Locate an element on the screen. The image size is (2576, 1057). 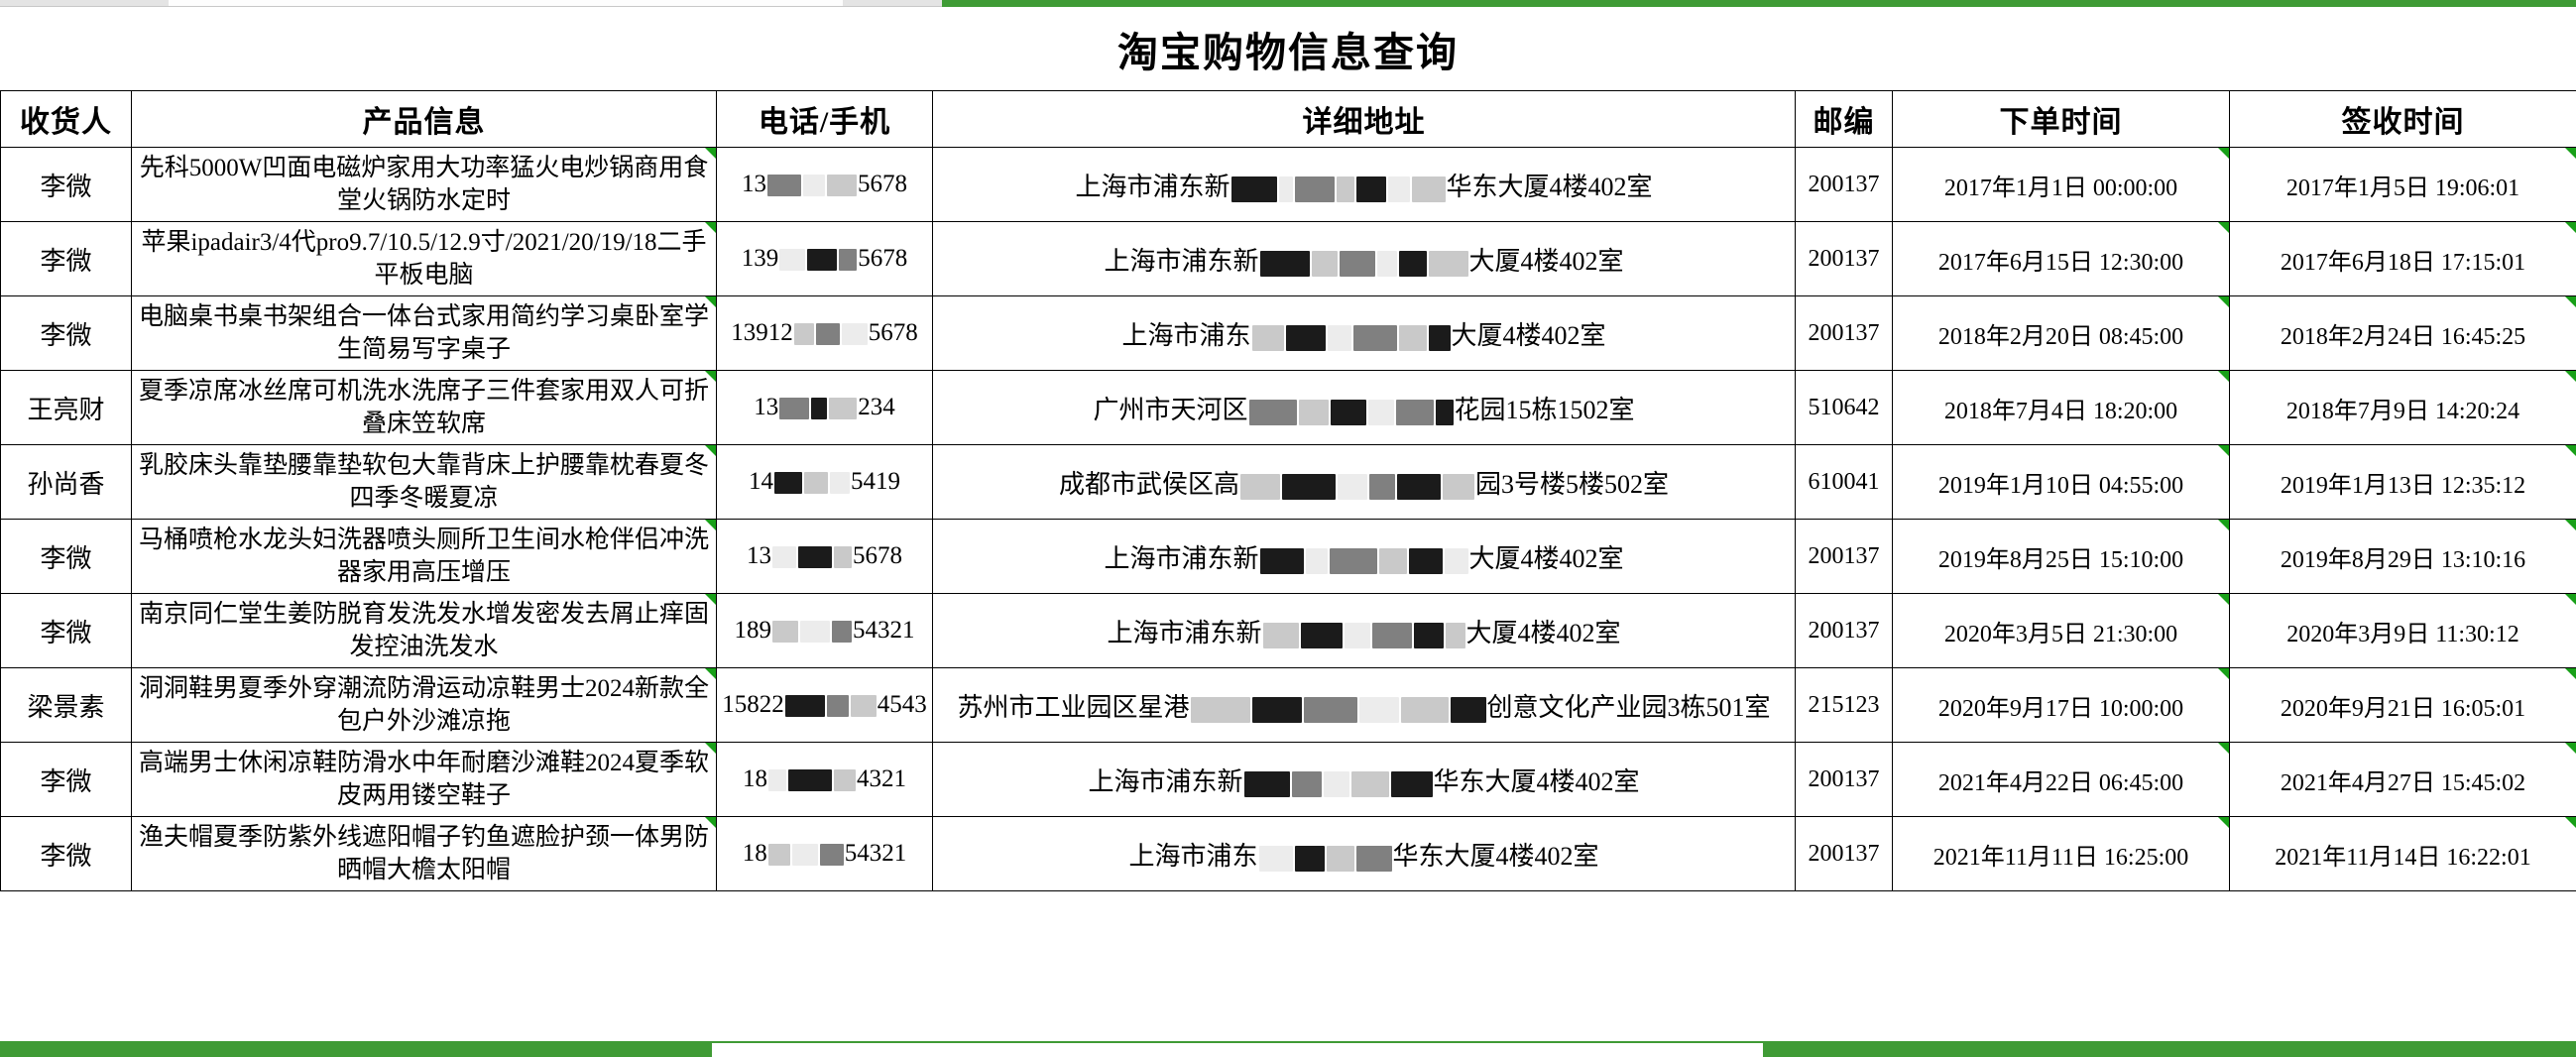
cell-order-time: 2021年4月22日 06:45:00 is located at coordinates (2061, 779).